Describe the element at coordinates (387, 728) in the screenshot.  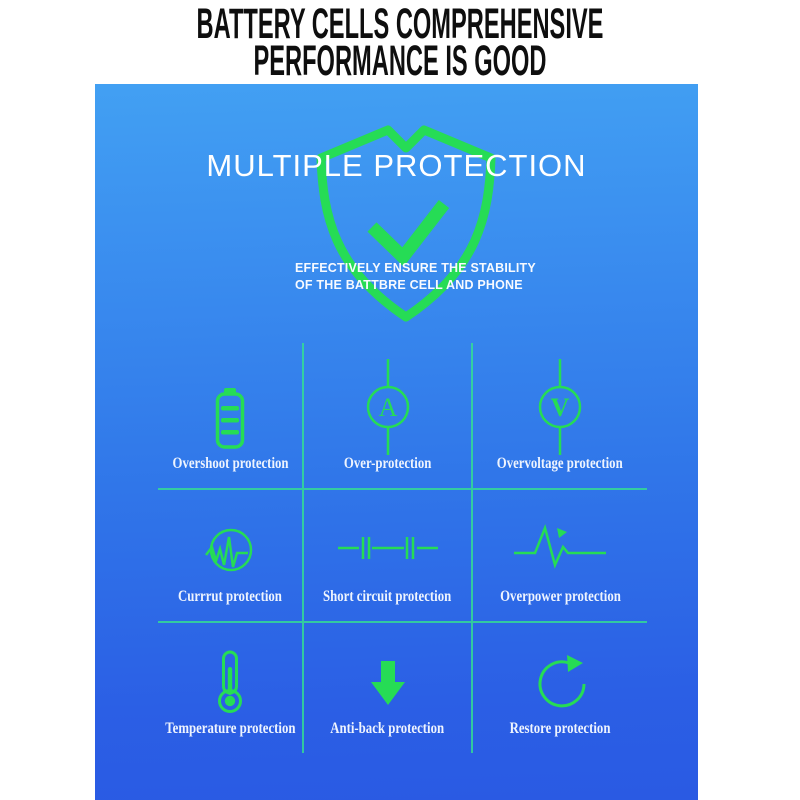
I see `feature-label: Anti-back protection` at that location.